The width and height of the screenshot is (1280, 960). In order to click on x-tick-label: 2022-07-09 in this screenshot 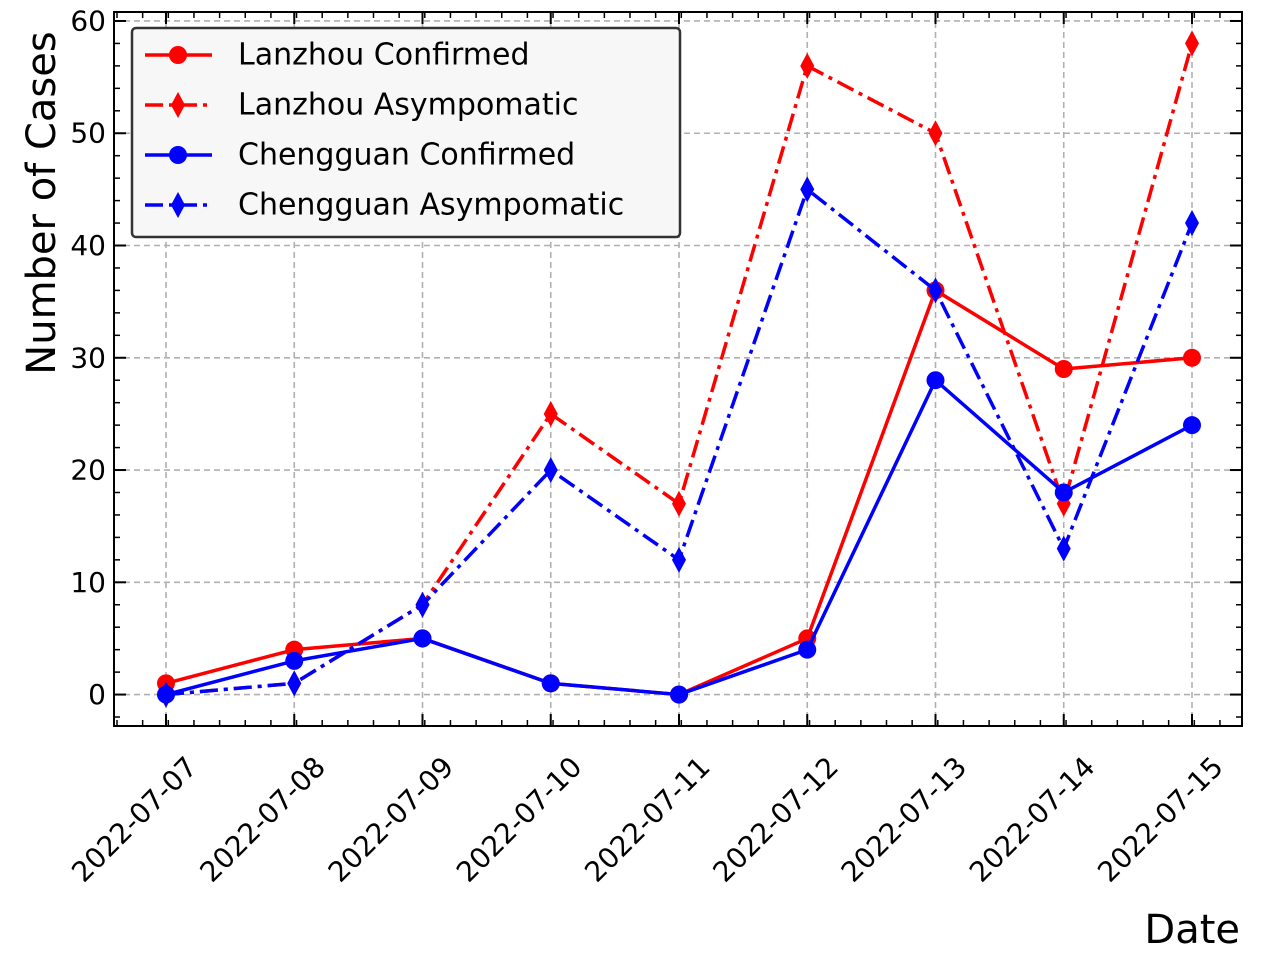, I will do `click(391, 819)`.